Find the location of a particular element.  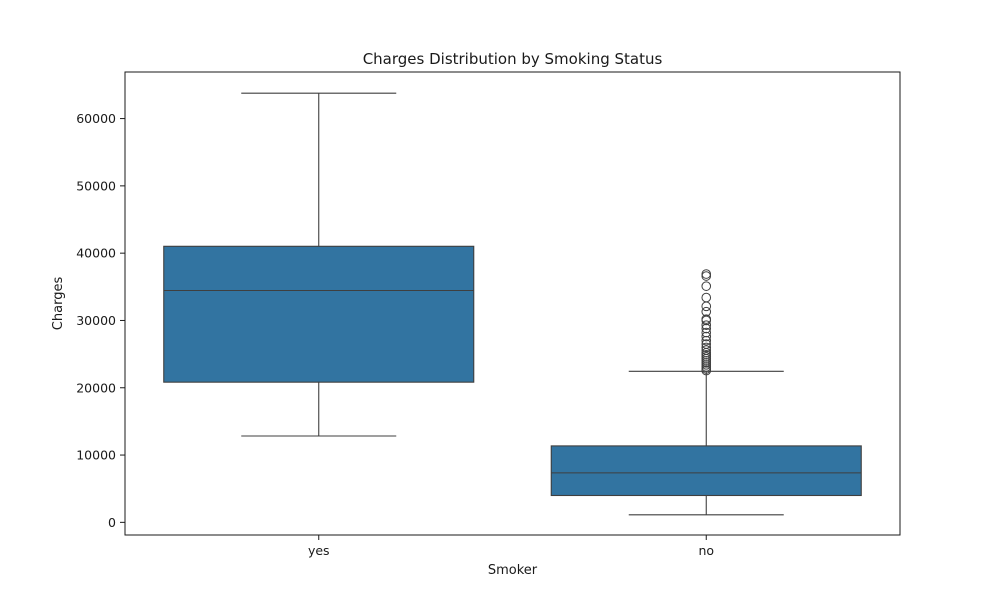

y-tick-label: 10000 is located at coordinates (96, 455).